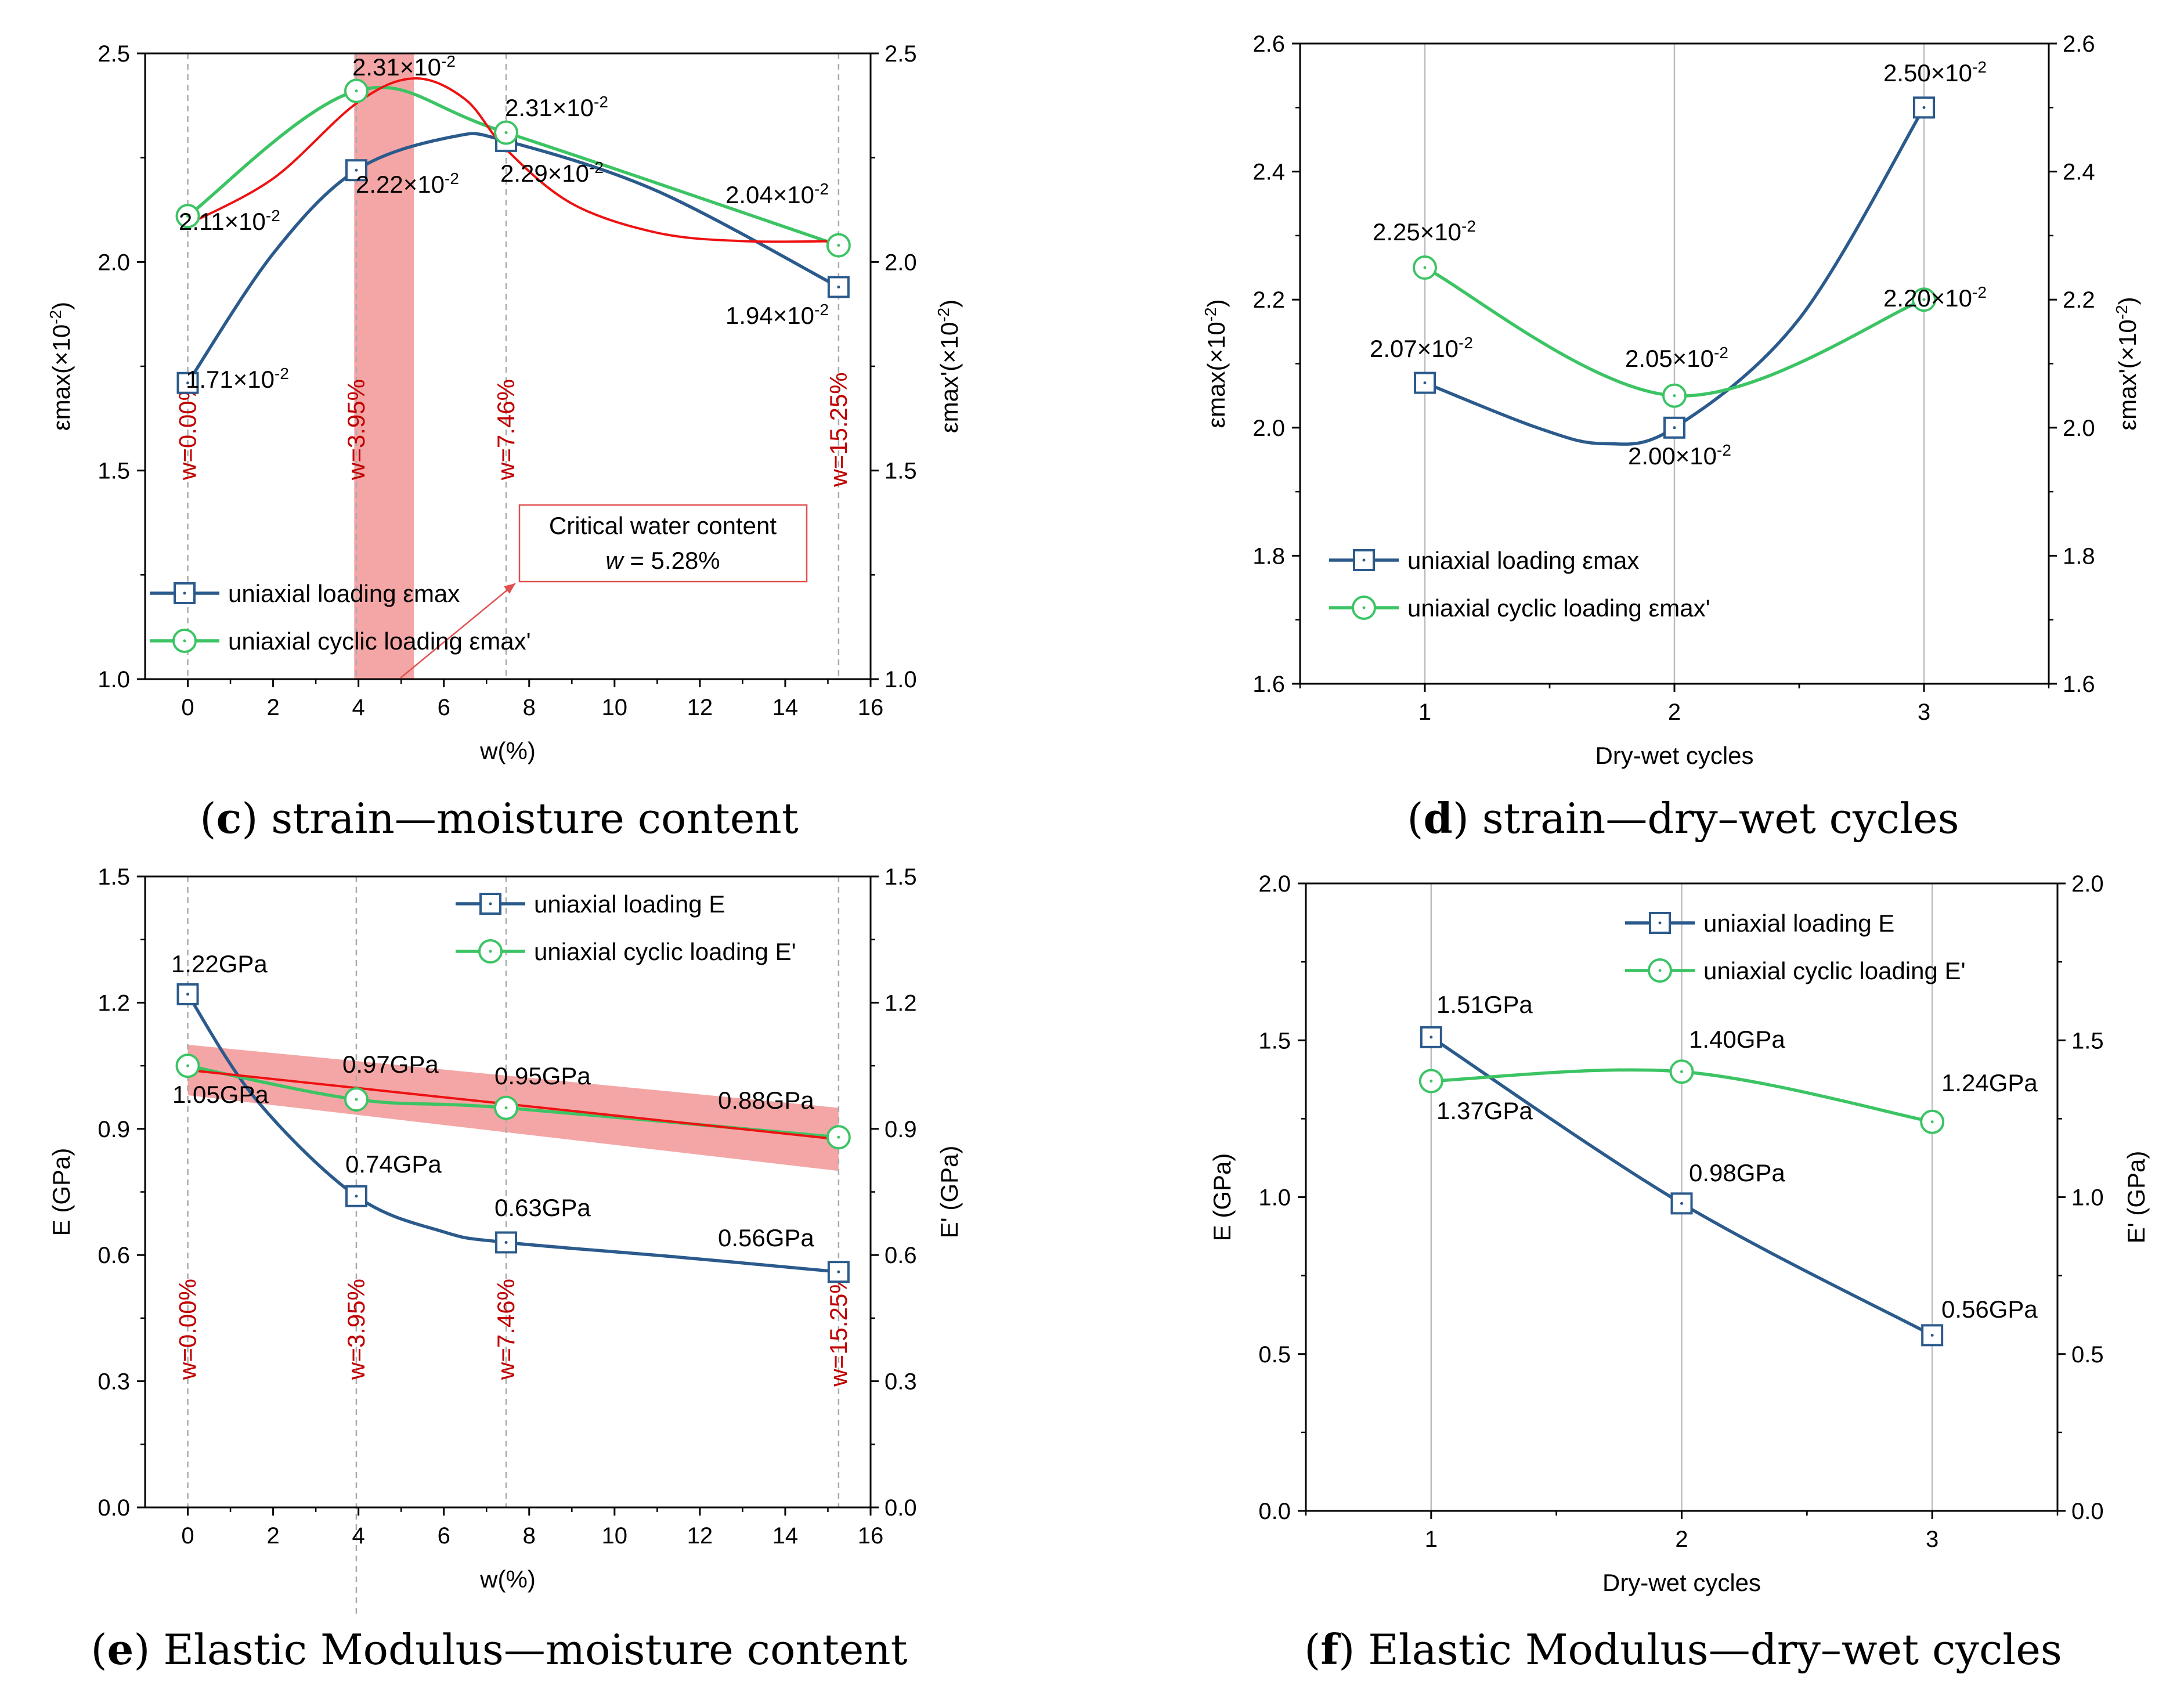  I want to click on y-tick-label: 2.5, so click(114, 54).